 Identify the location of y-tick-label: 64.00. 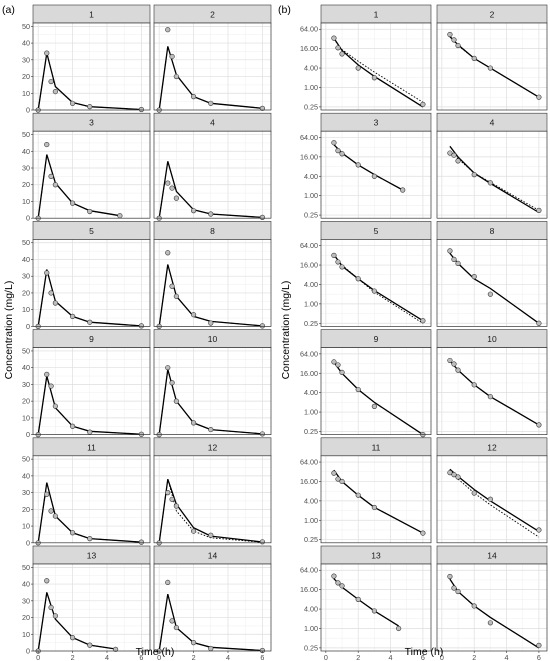
(309, 245).